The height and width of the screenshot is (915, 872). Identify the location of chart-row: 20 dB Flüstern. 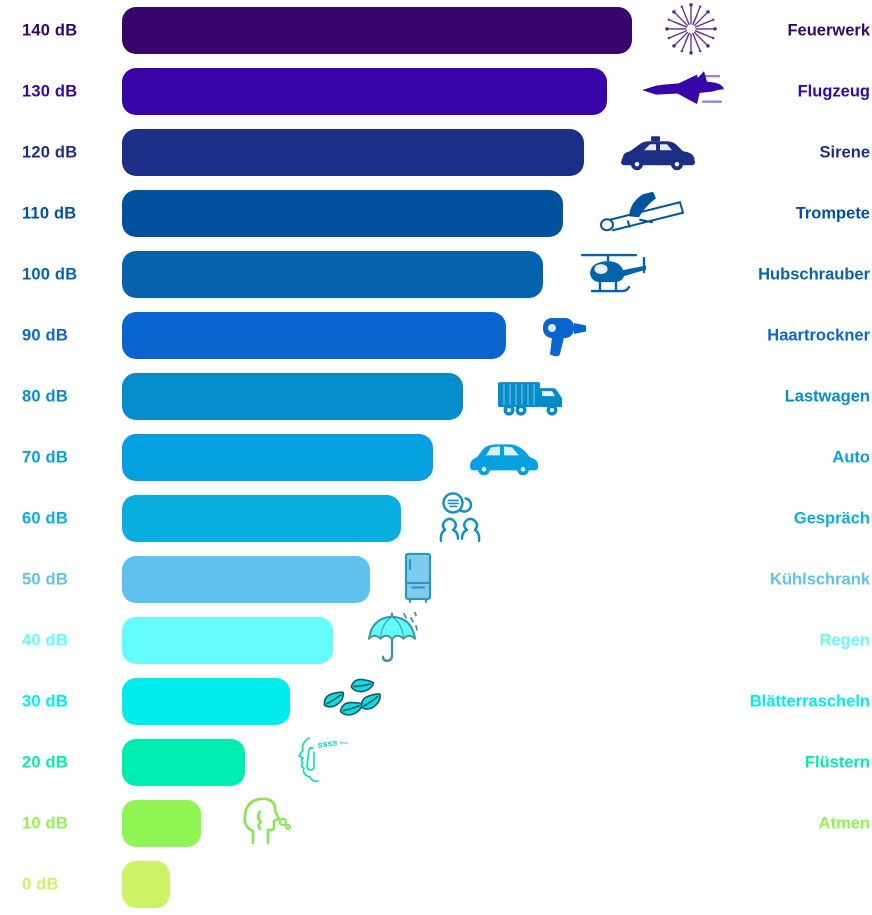
(436, 762).